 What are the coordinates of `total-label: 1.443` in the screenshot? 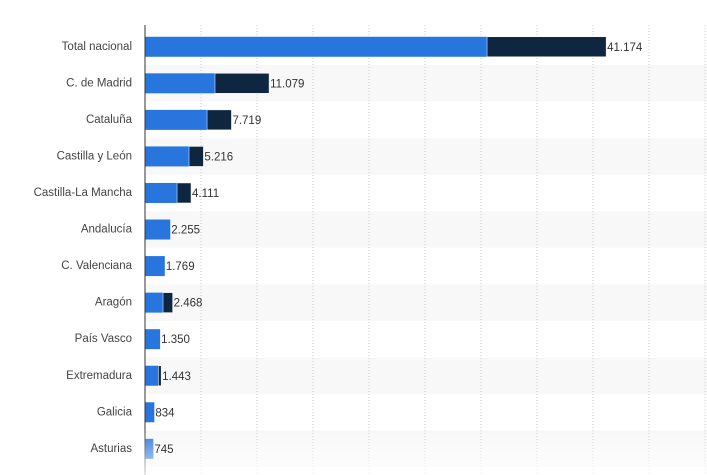 It's located at (176, 377).